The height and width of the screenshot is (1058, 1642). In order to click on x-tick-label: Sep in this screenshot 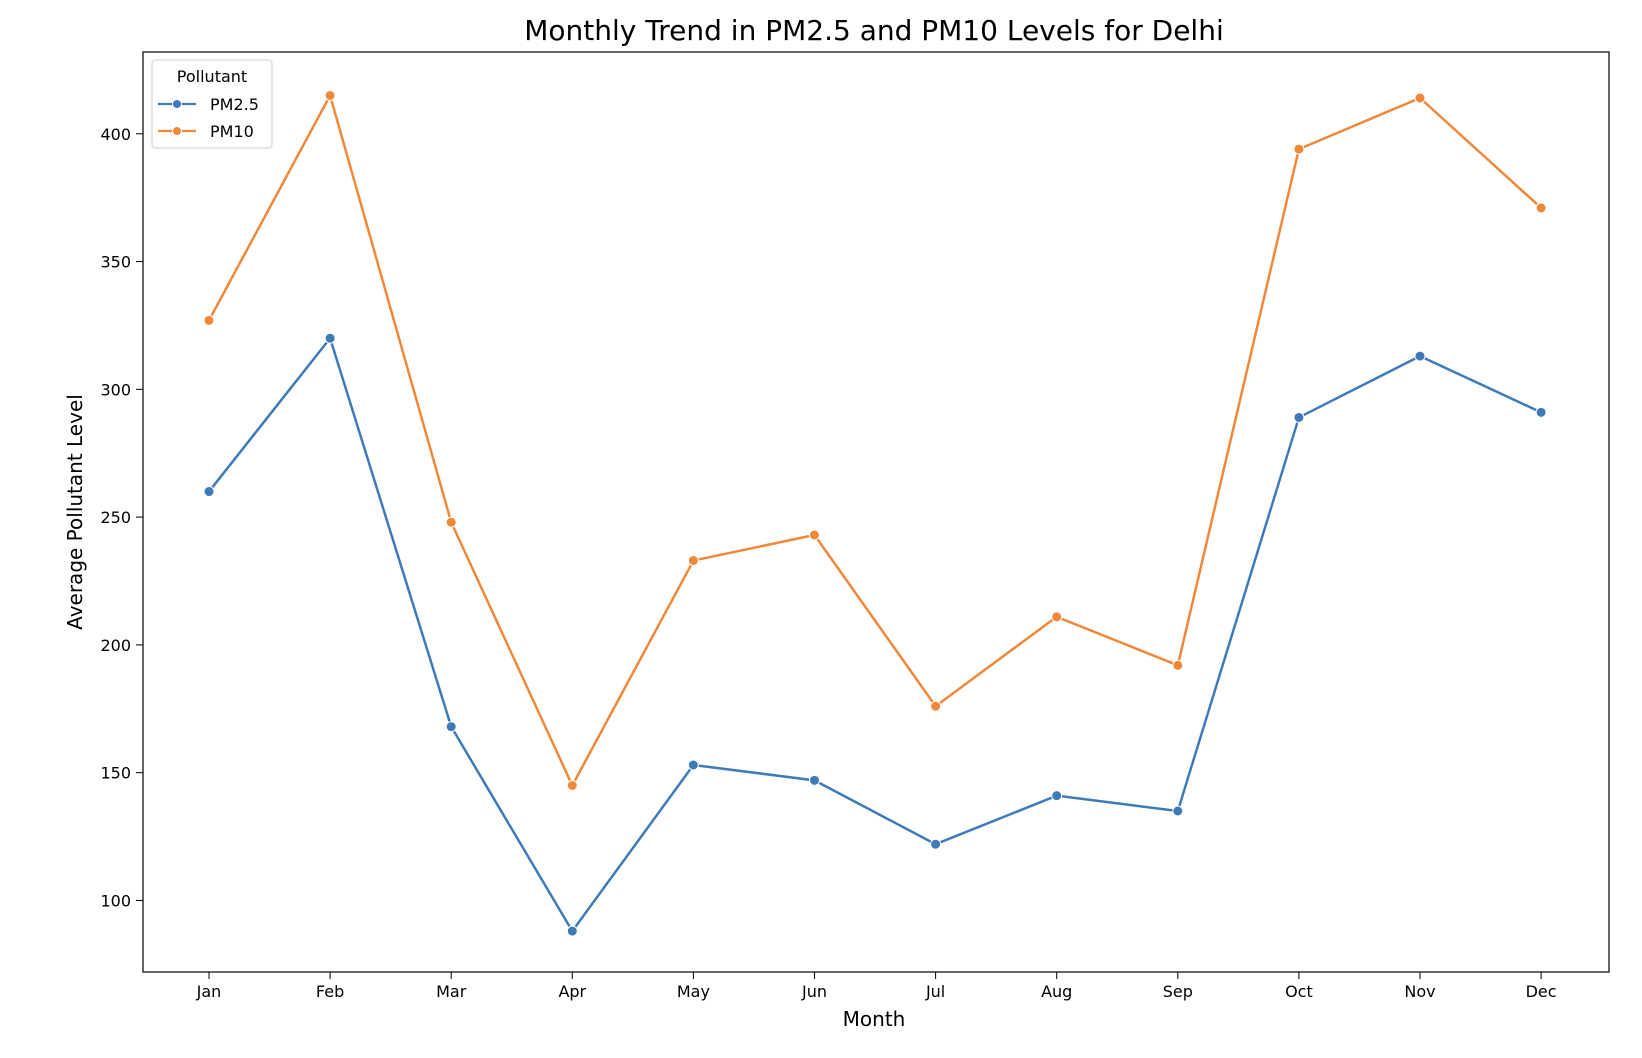, I will do `click(1178, 991)`.